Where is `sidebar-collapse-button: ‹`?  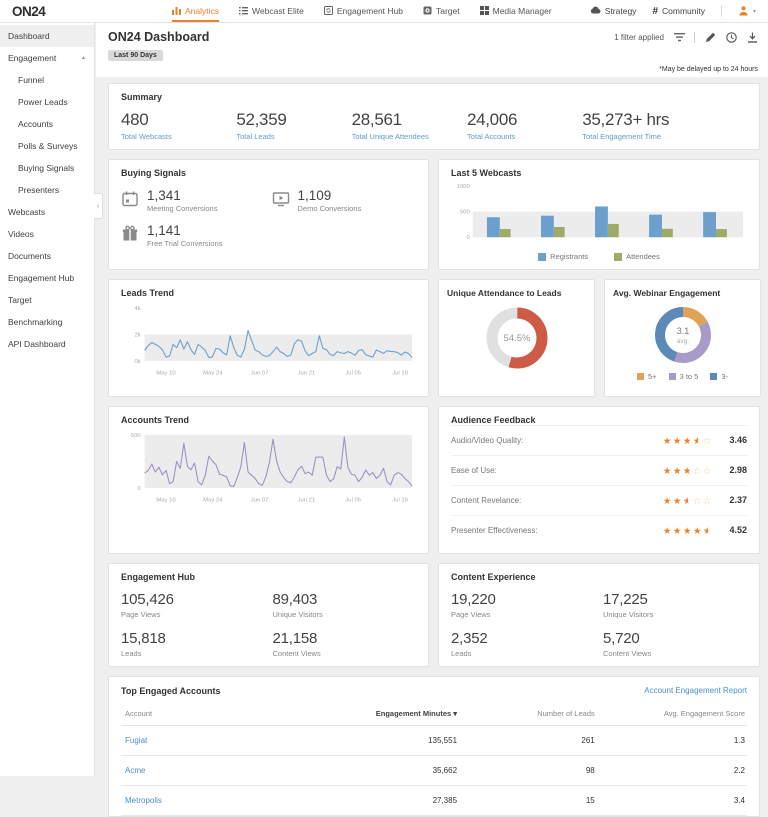 sidebar-collapse-button: ‹ is located at coordinates (98, 206).